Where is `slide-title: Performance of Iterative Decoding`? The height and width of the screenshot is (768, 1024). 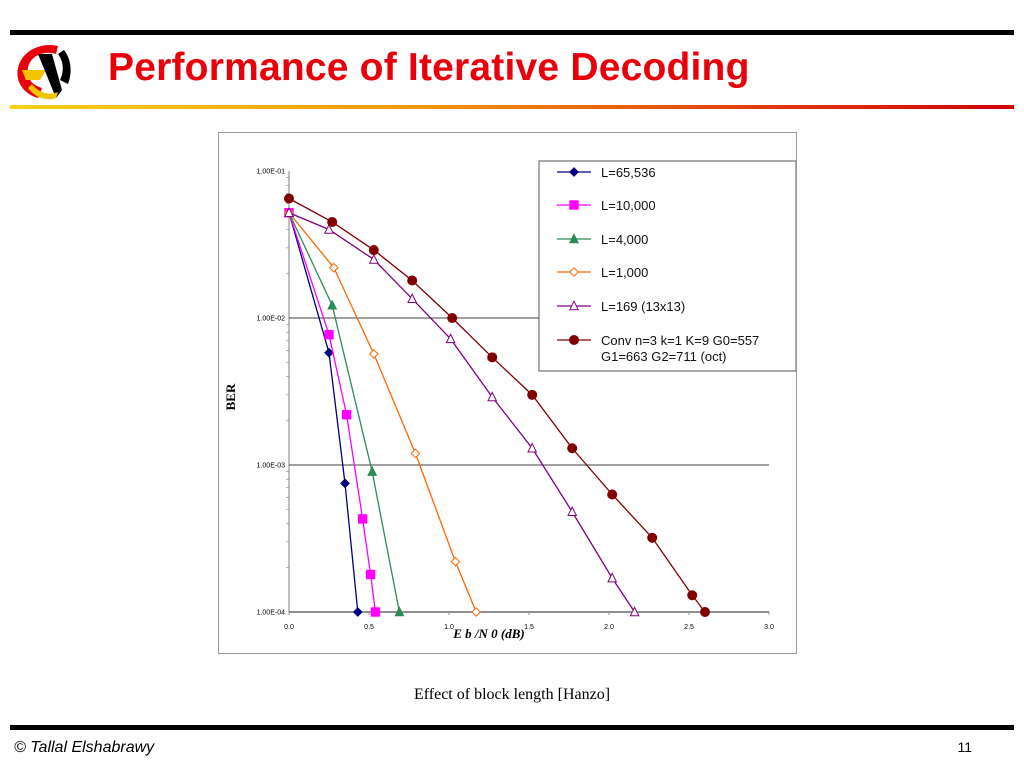
slide-title: Performance of Iterative Decoding is located at coordinates (429, 67).